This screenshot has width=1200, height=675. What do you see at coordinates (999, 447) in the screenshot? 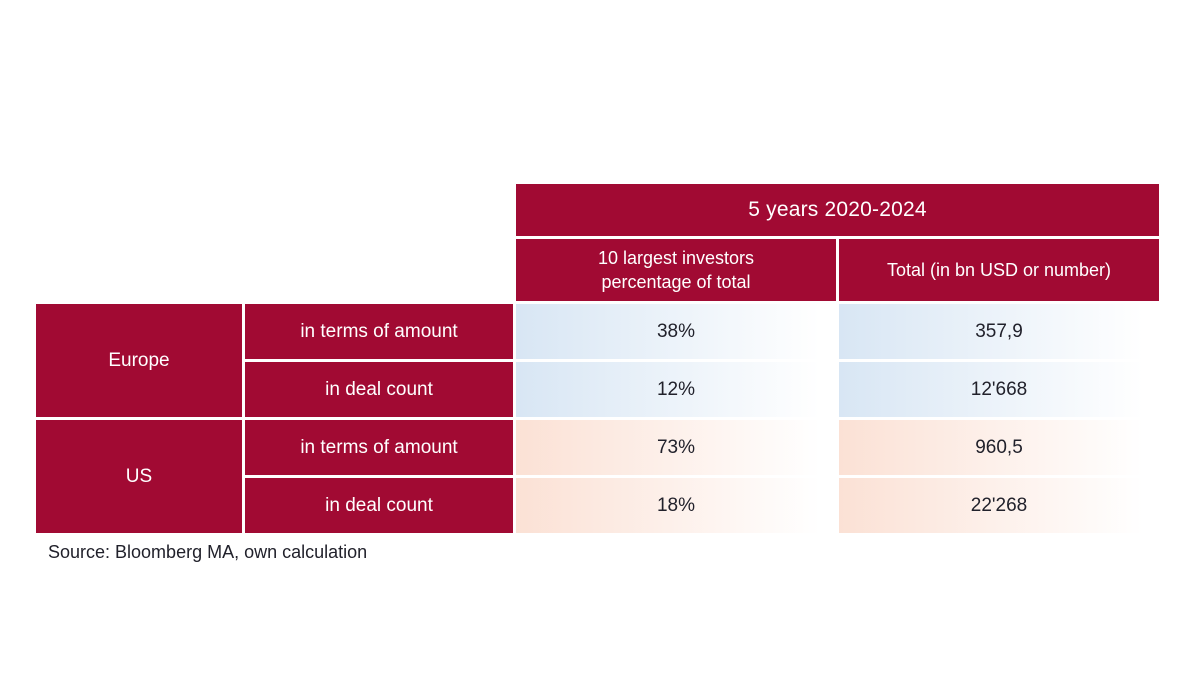
I see `value-us-amount-total: 960,5` at bounding box center [999, 447].